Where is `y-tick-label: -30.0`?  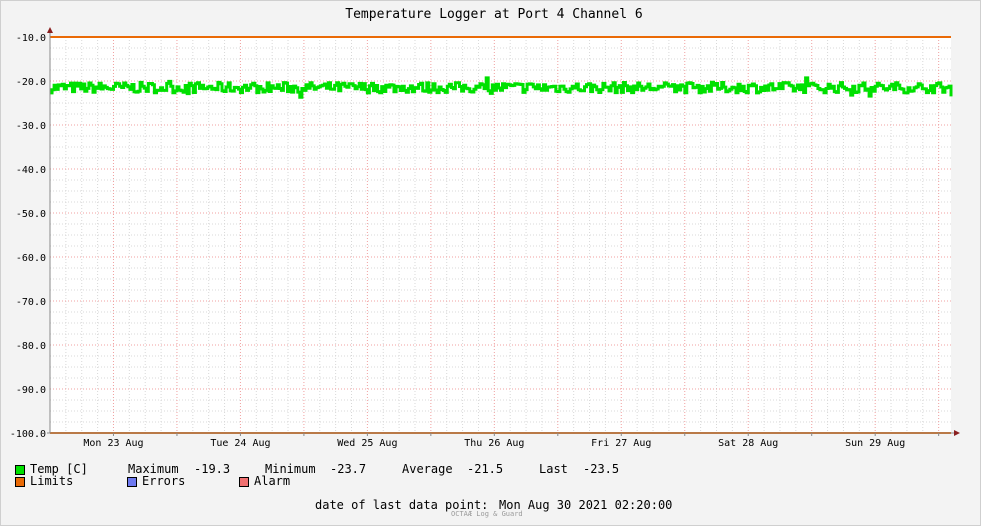 y-tick-label: -30.0 is located at coordinates (31, 126).